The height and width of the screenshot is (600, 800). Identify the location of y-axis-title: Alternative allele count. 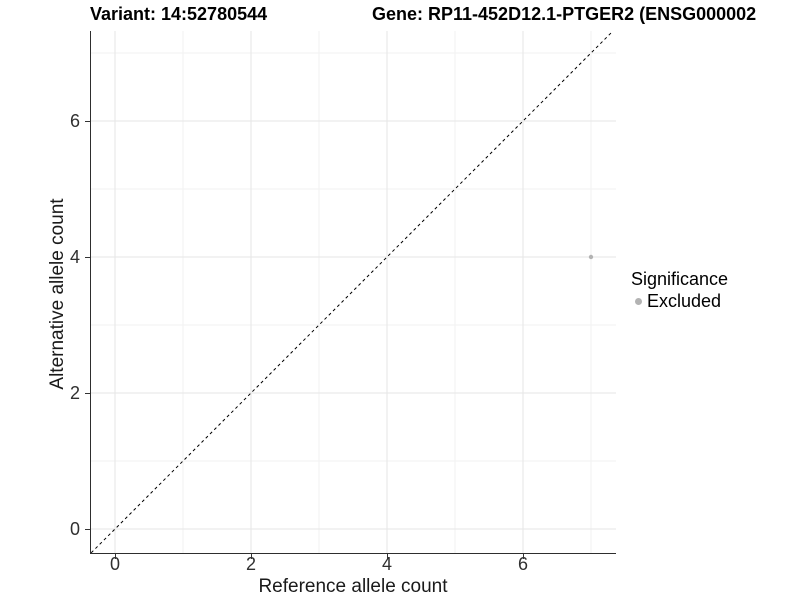
(57, 294).